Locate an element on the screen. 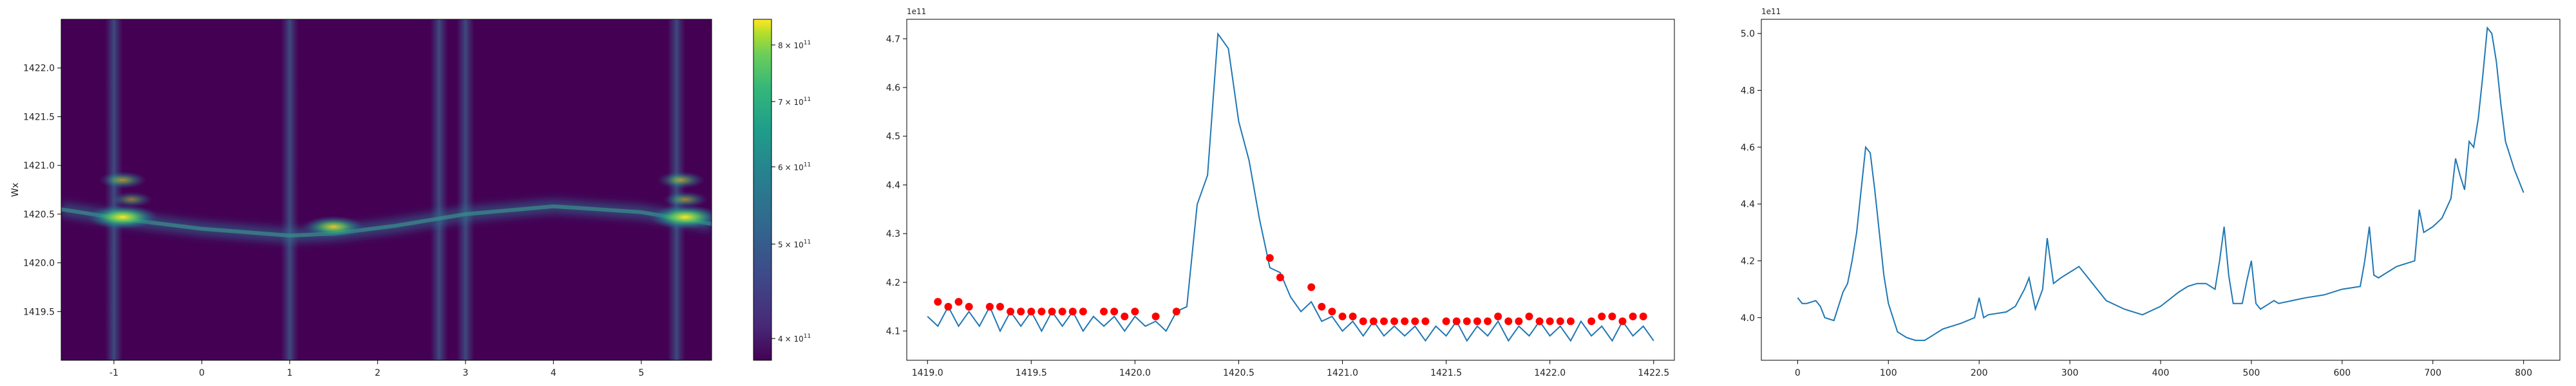 The width and height of the screenshot is (2576, 386). heatmap-y-tick-label: 1421.0 is located at coordinates (39, 166).